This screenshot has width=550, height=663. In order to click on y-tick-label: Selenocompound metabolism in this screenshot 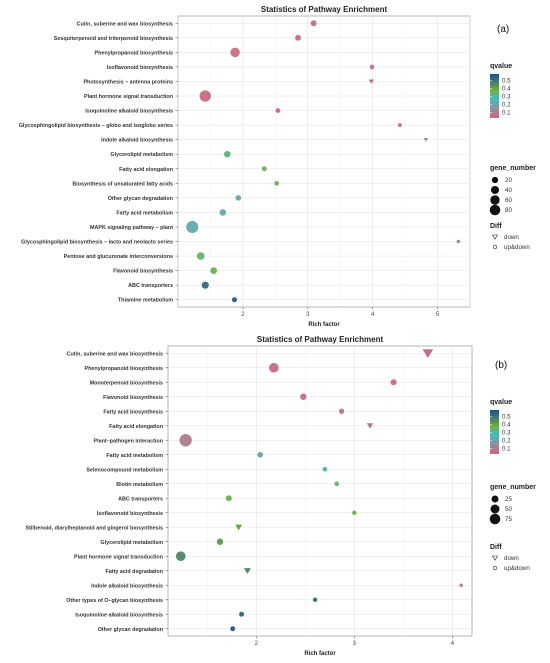, I will do `click(124, 470)`.